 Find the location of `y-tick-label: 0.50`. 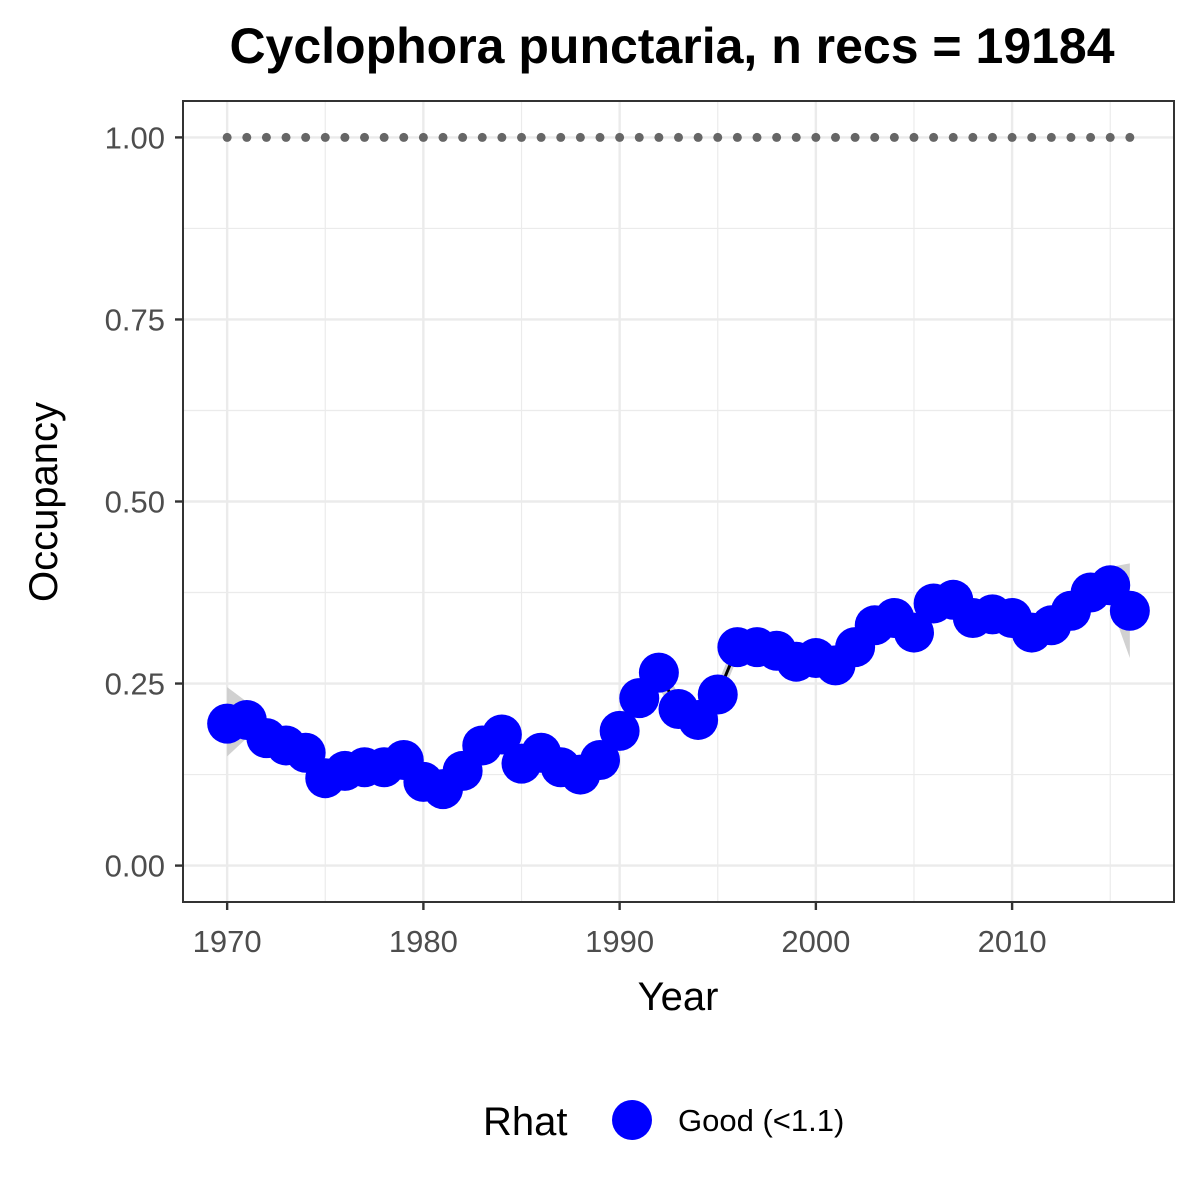

y-tick-label: 0.50 is located at coordinates (135, 502).